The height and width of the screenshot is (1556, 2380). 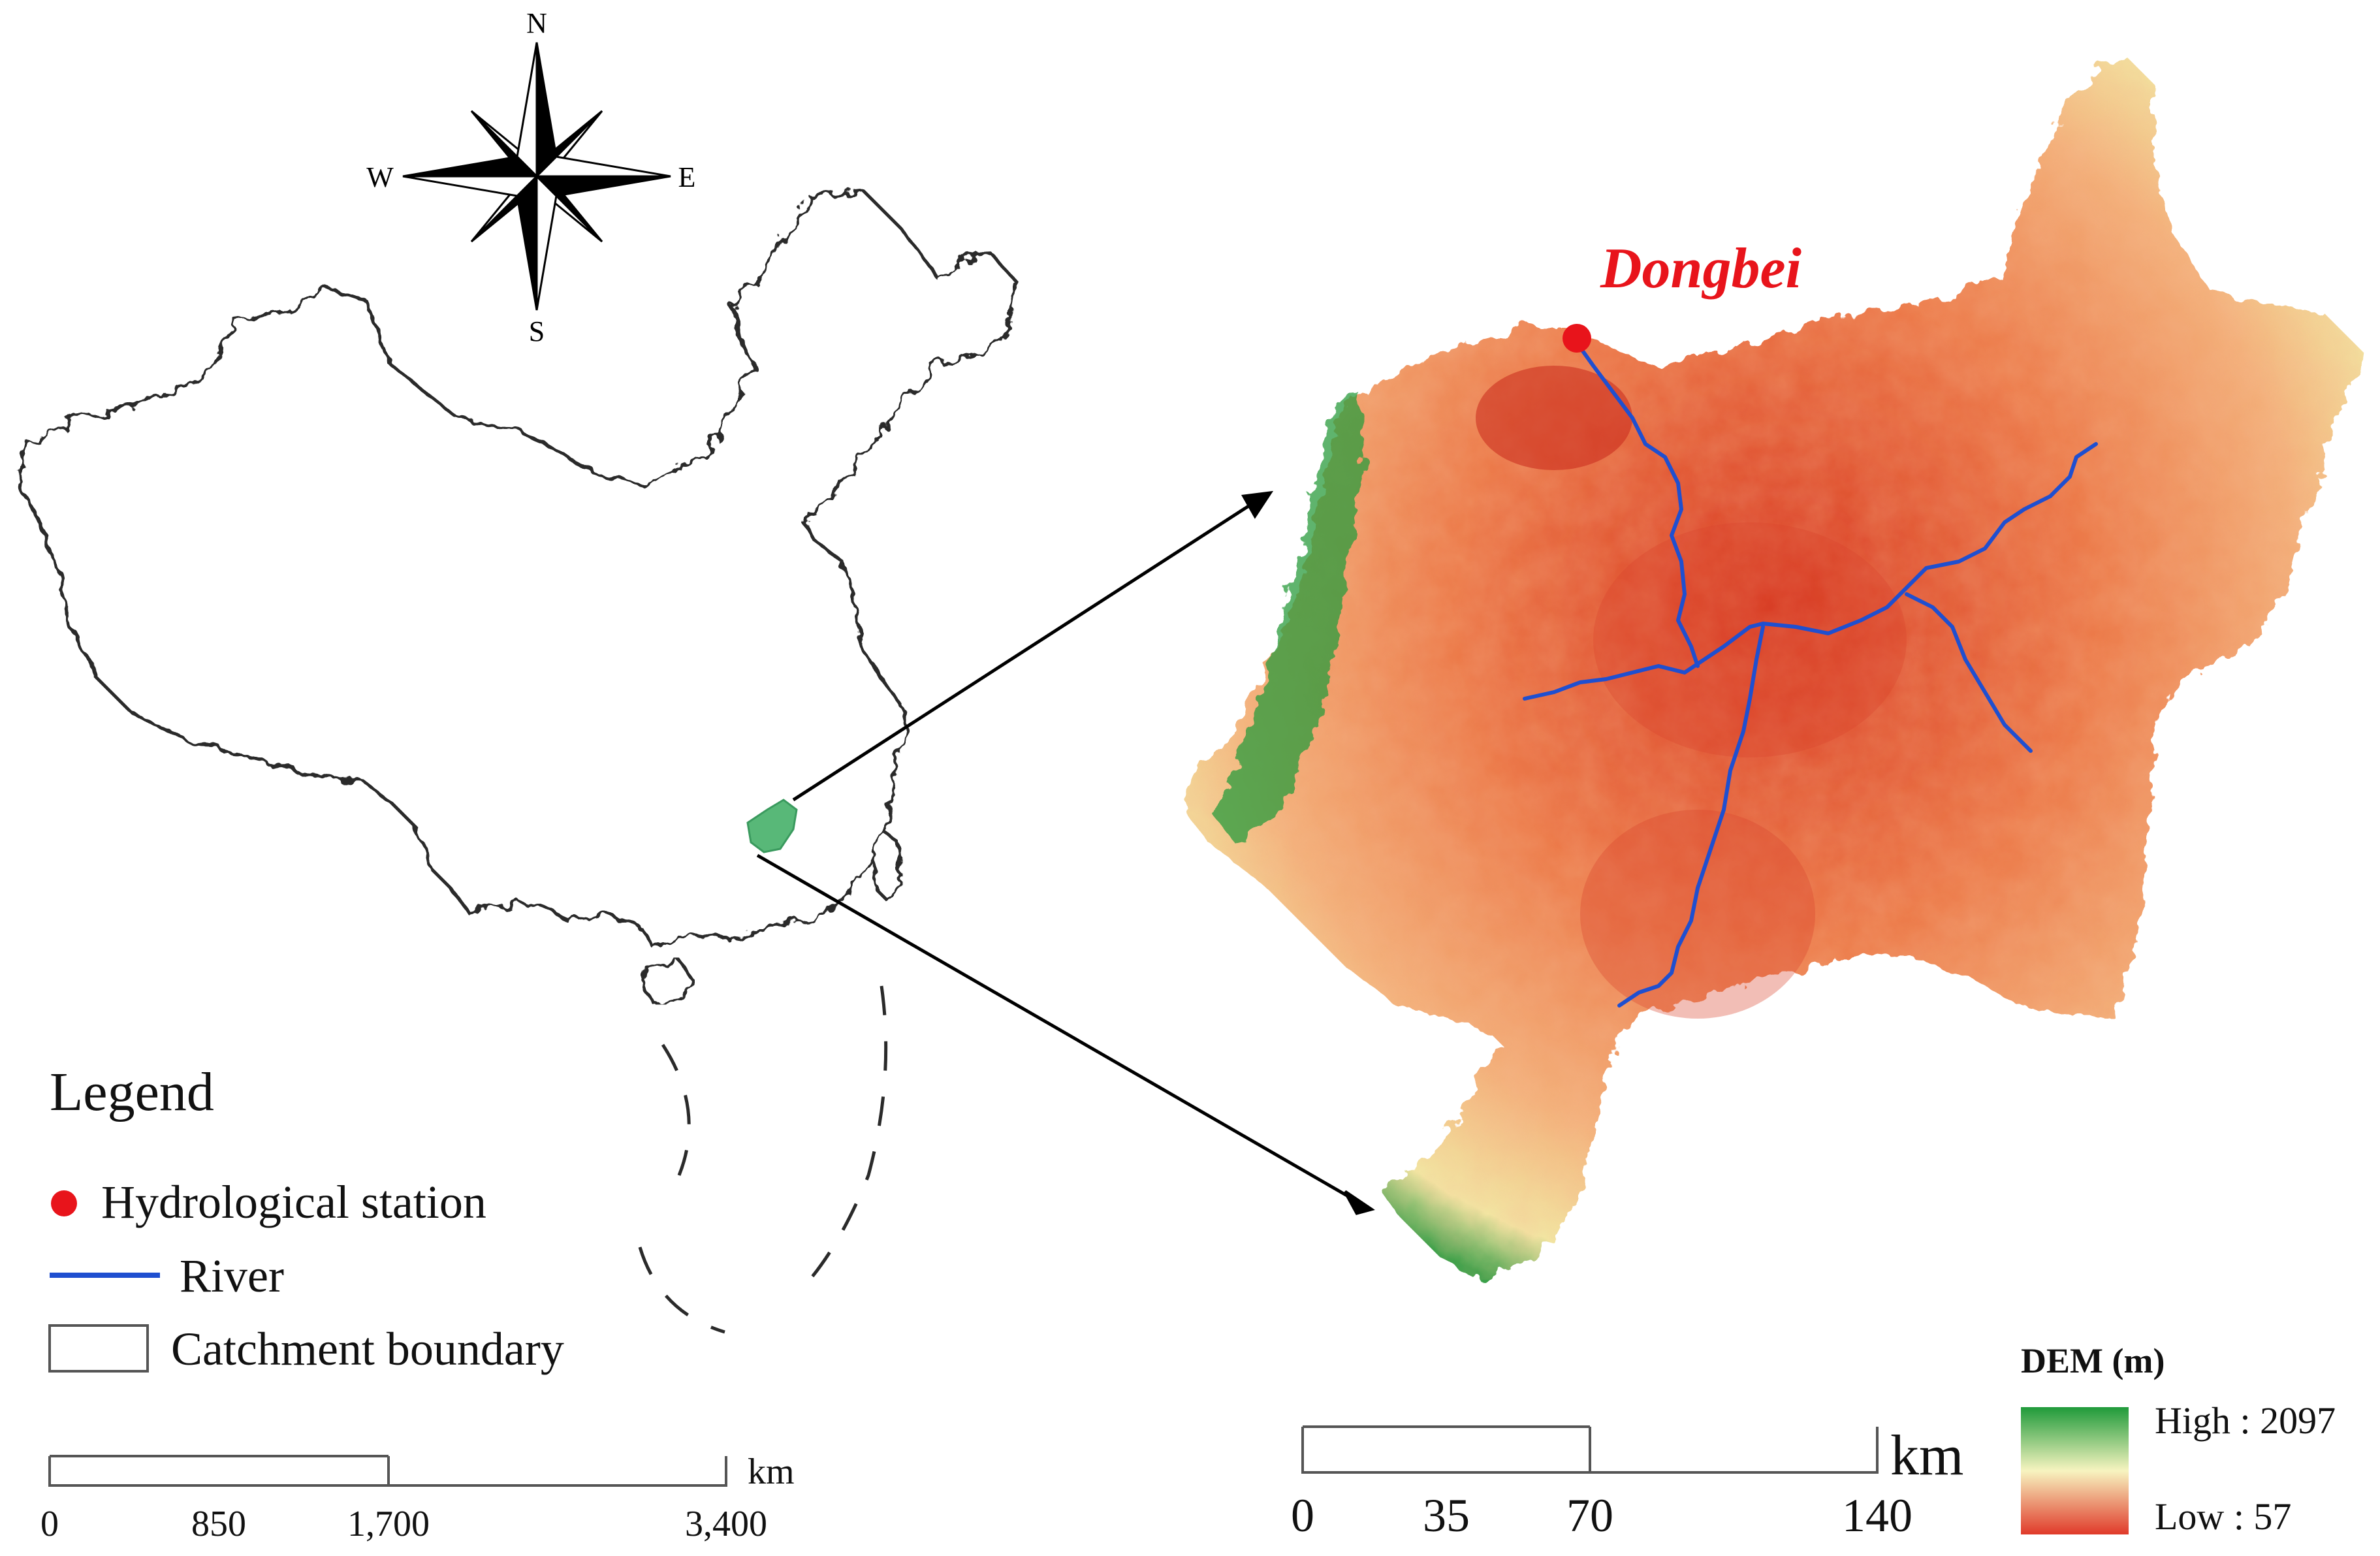 I want to click on legend-red-dot-icon, so click(x=64, y=1203).